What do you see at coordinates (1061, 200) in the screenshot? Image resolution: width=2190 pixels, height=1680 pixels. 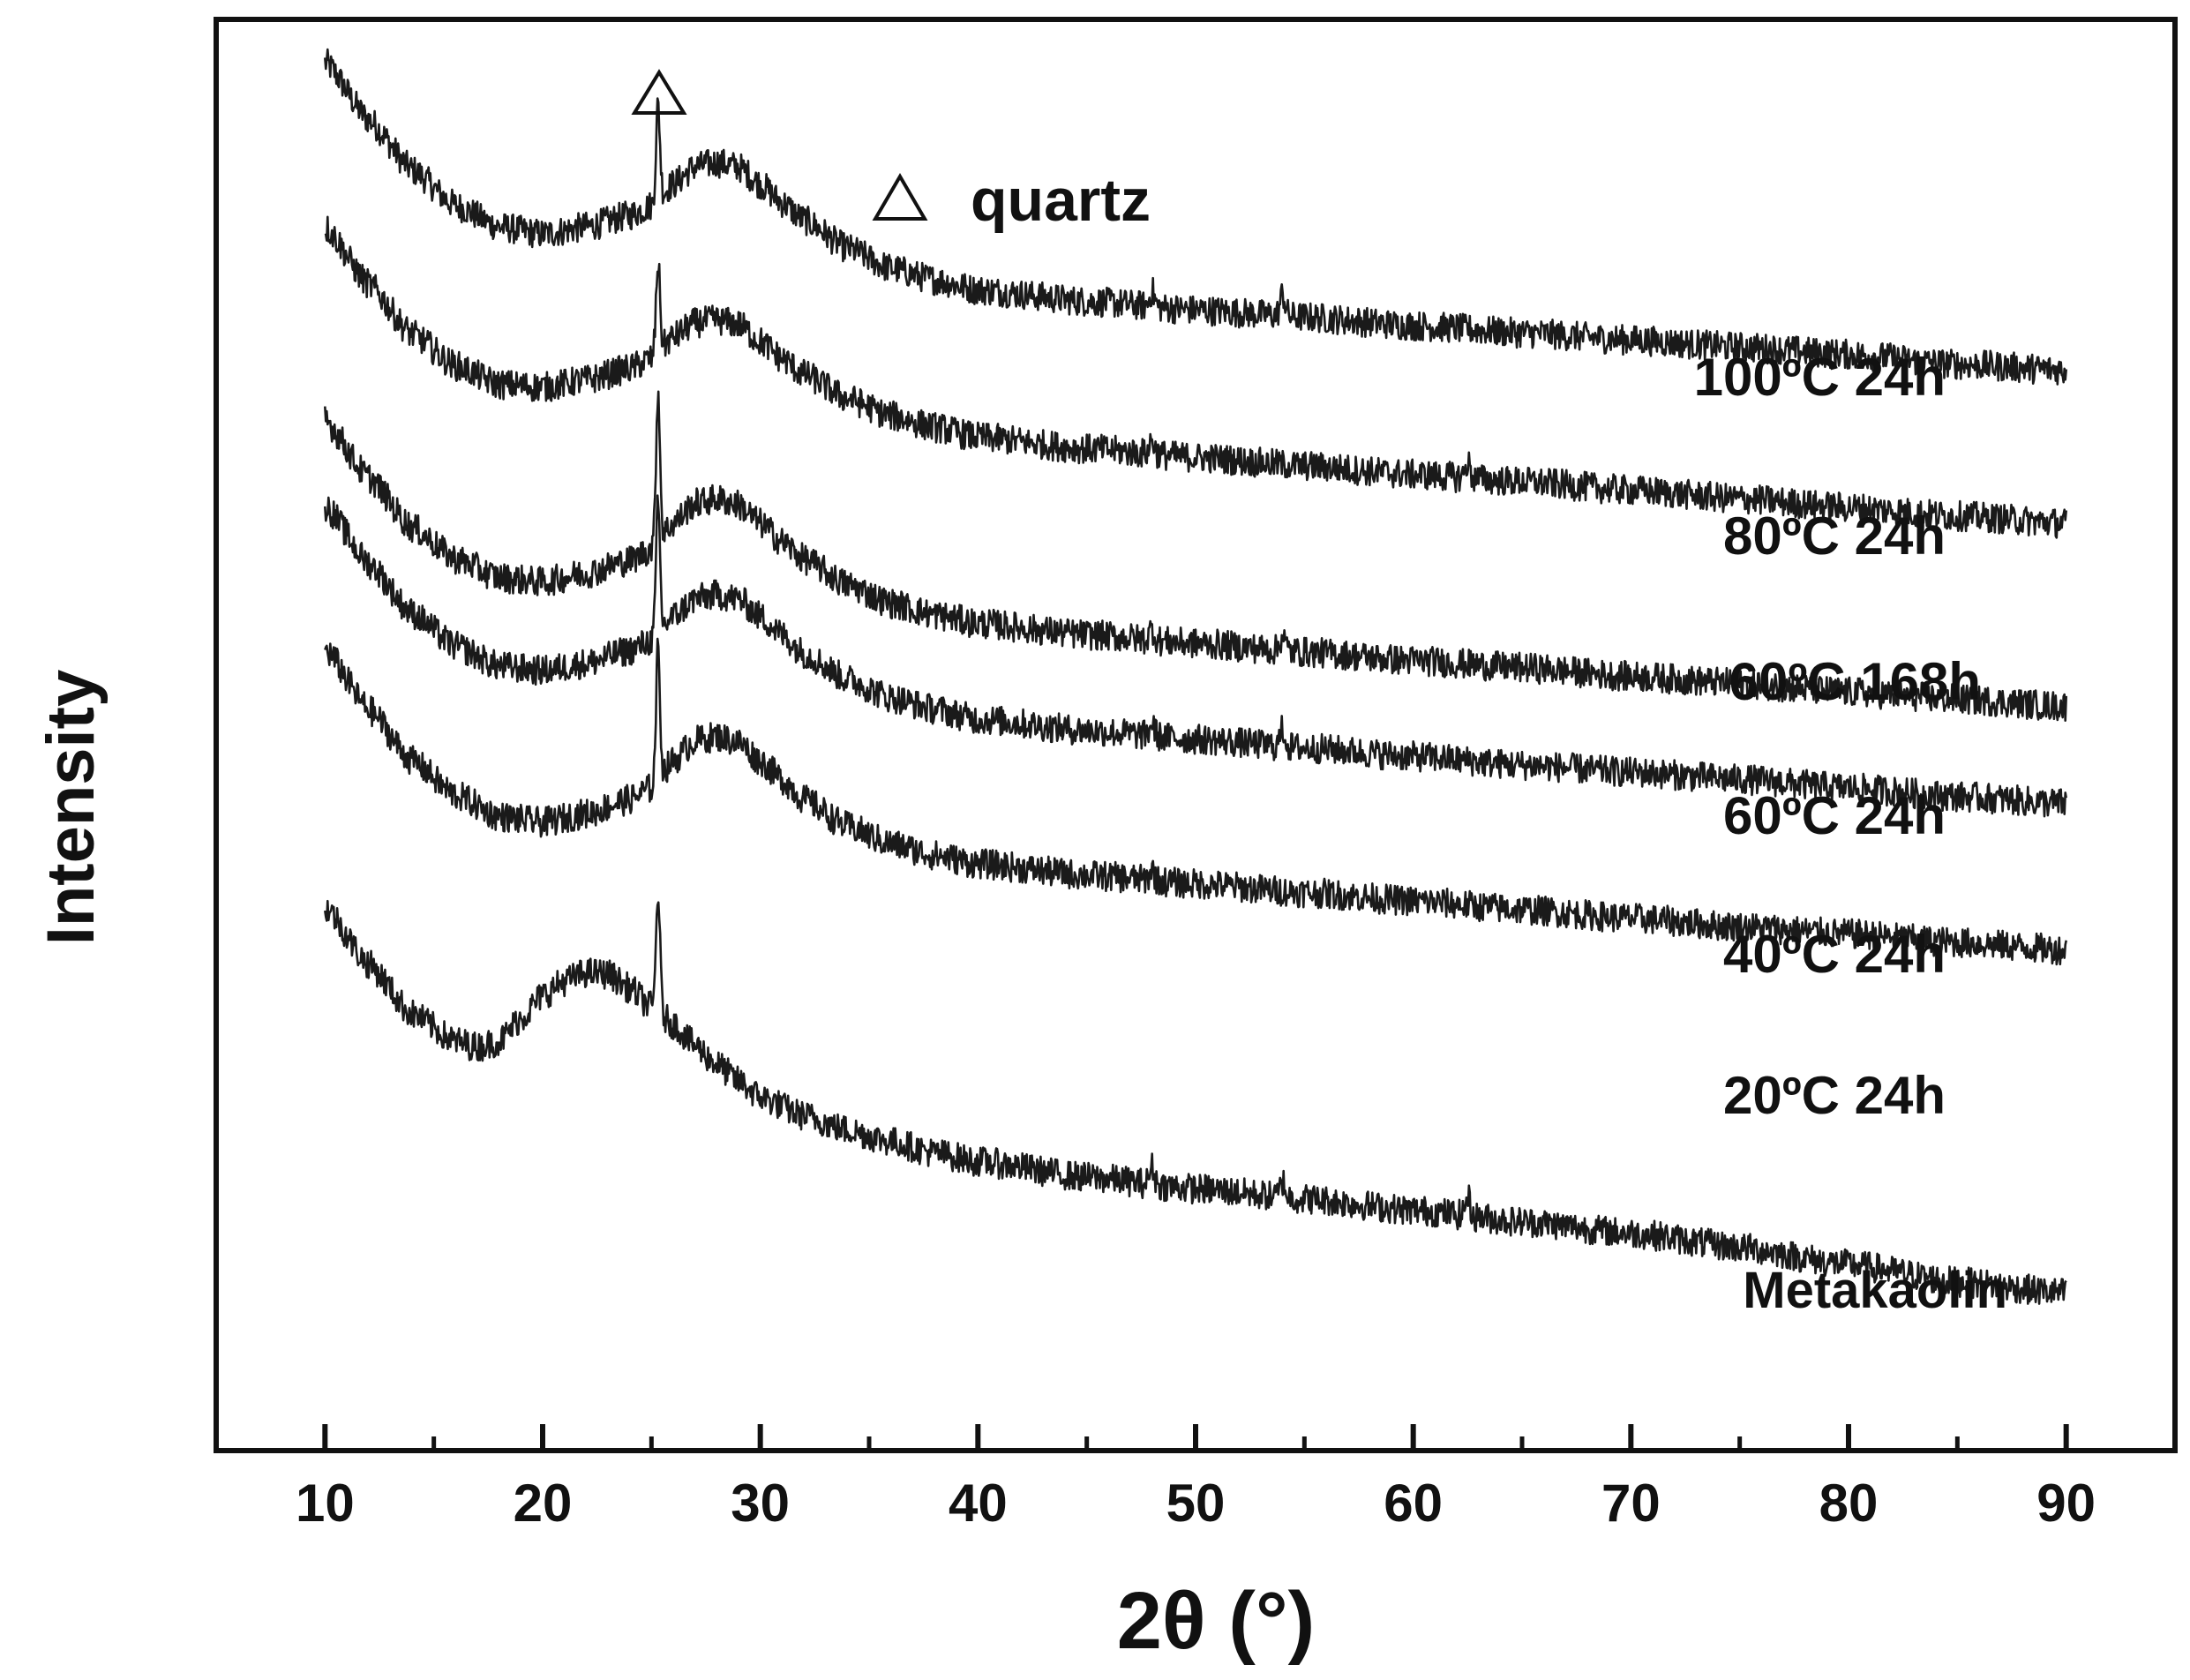 I see `legend-label-quartz: quartz` at bounding box center [1061, 200].